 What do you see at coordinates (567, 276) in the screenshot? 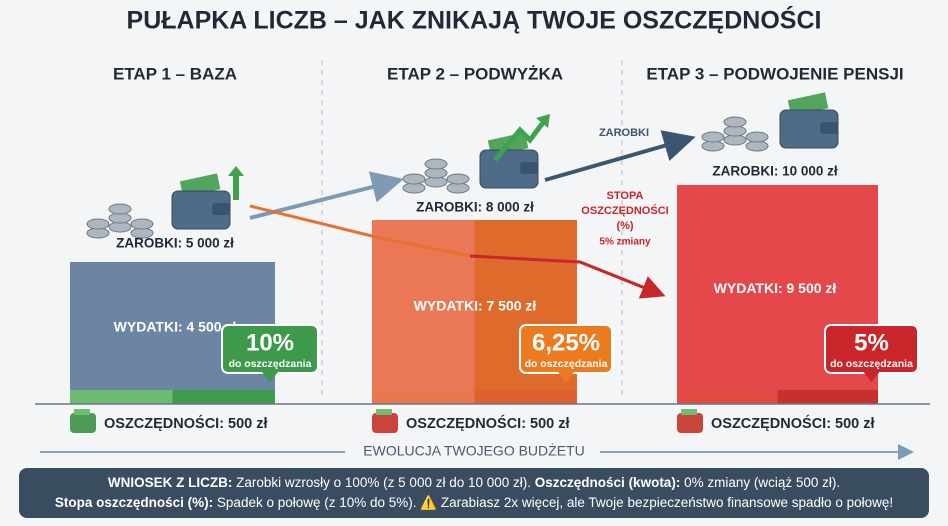
I see `trend-line` at bounding box center [567, 276].